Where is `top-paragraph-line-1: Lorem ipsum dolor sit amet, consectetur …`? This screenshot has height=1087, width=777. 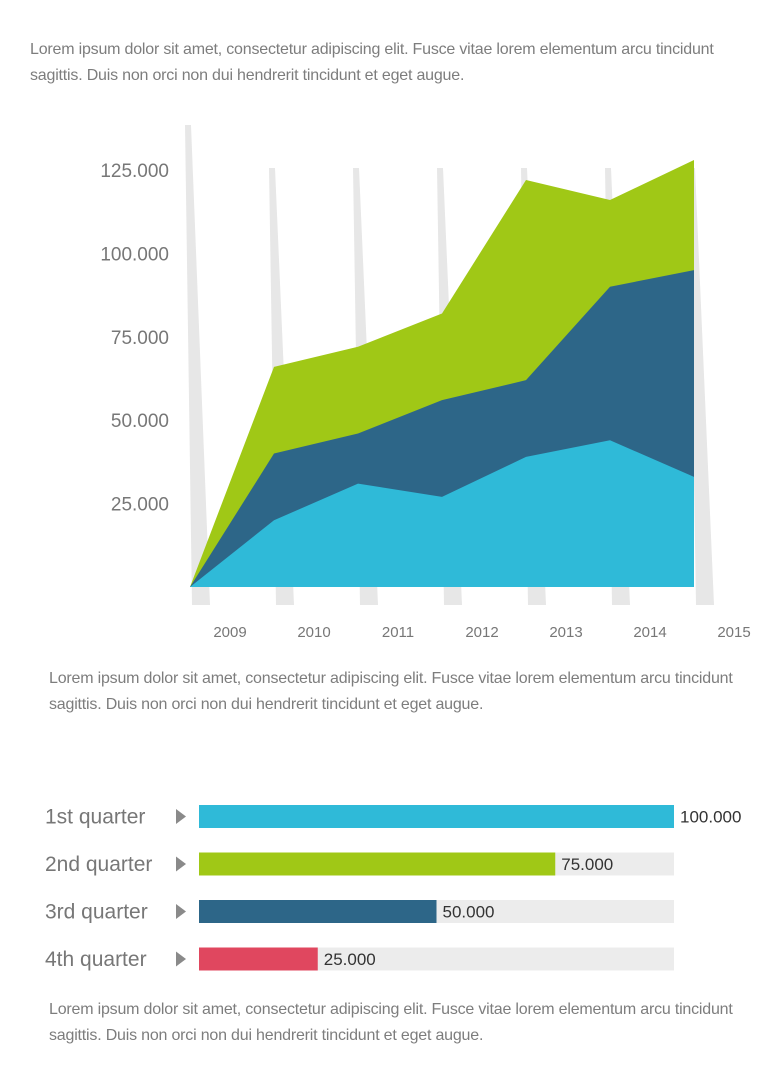 top-paragraph-line-1: Lorem ipsum dolor sit amet, consectetur … is located at coordinates (372, 49).